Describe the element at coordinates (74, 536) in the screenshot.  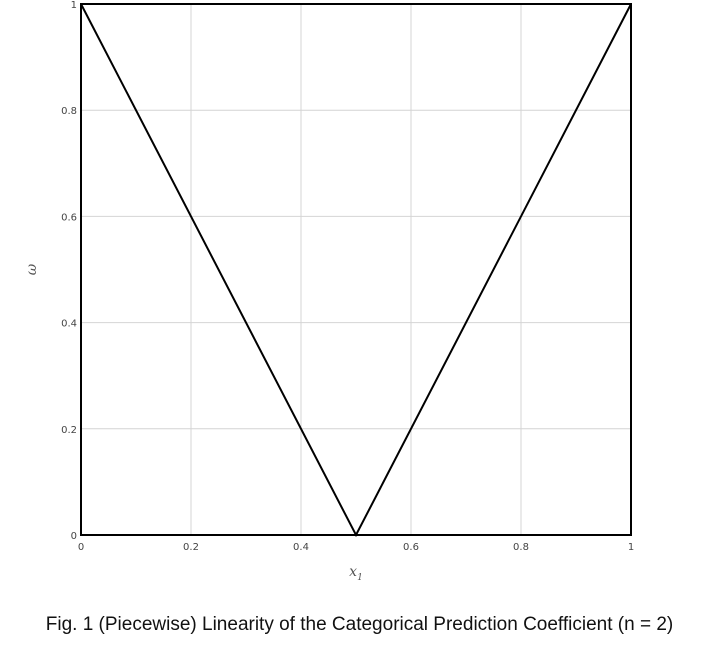
I see `y-tick-label-0: 0` at that location.